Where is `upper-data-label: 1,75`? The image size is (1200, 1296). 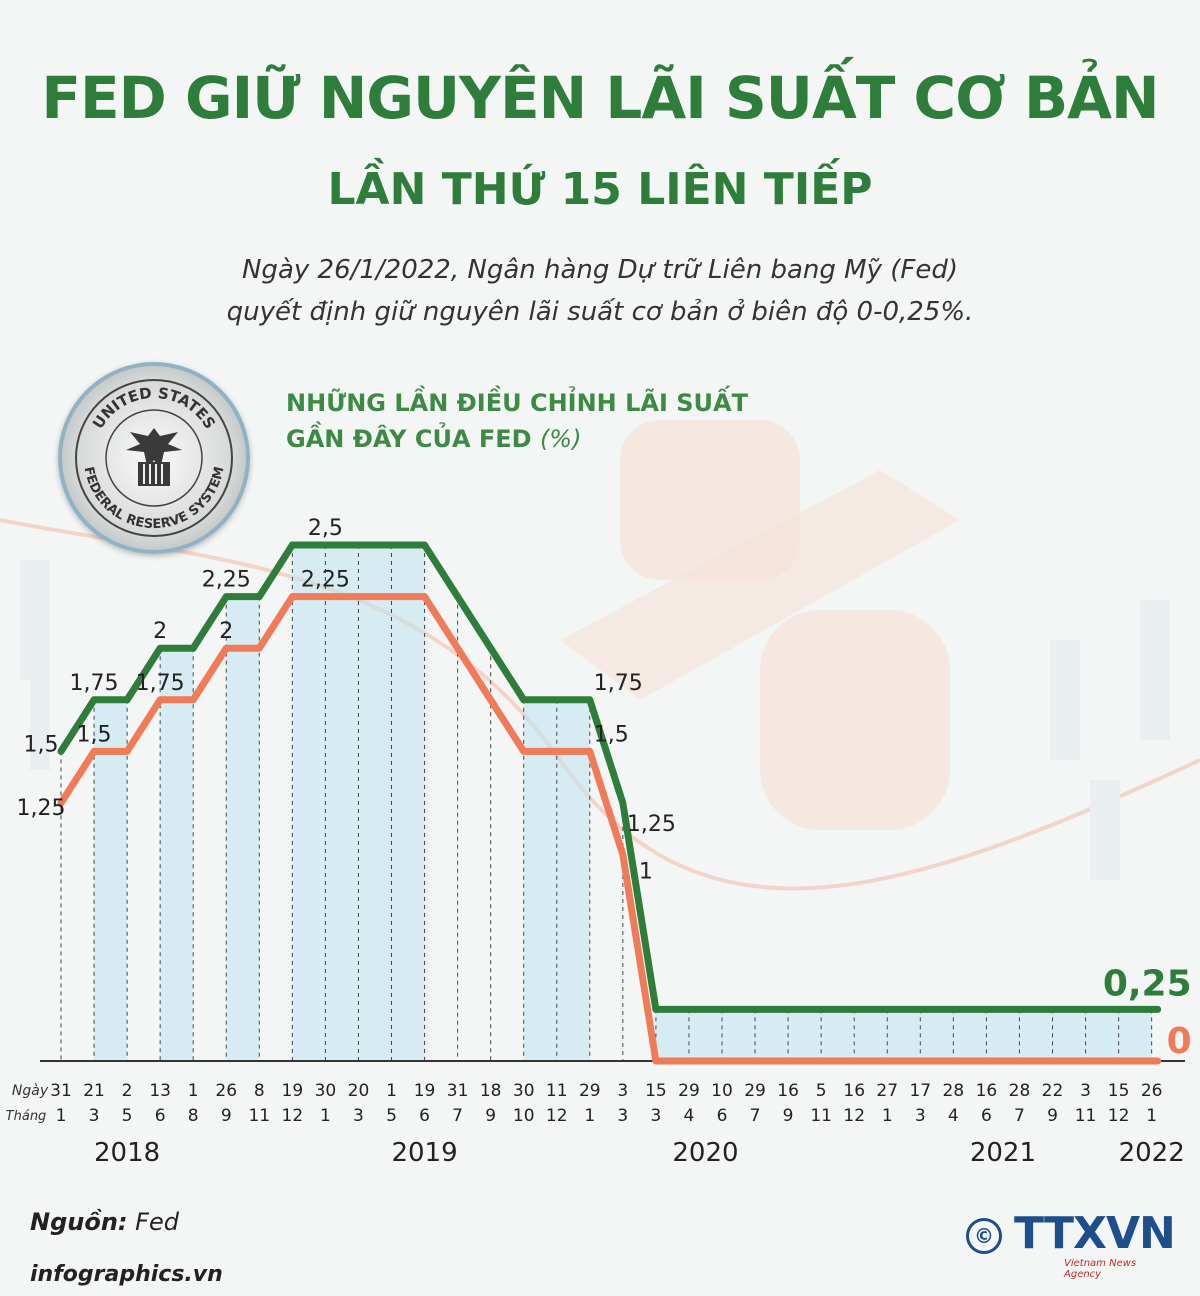 upper-data-label: 1,75 is located at coordinates (618, 683).